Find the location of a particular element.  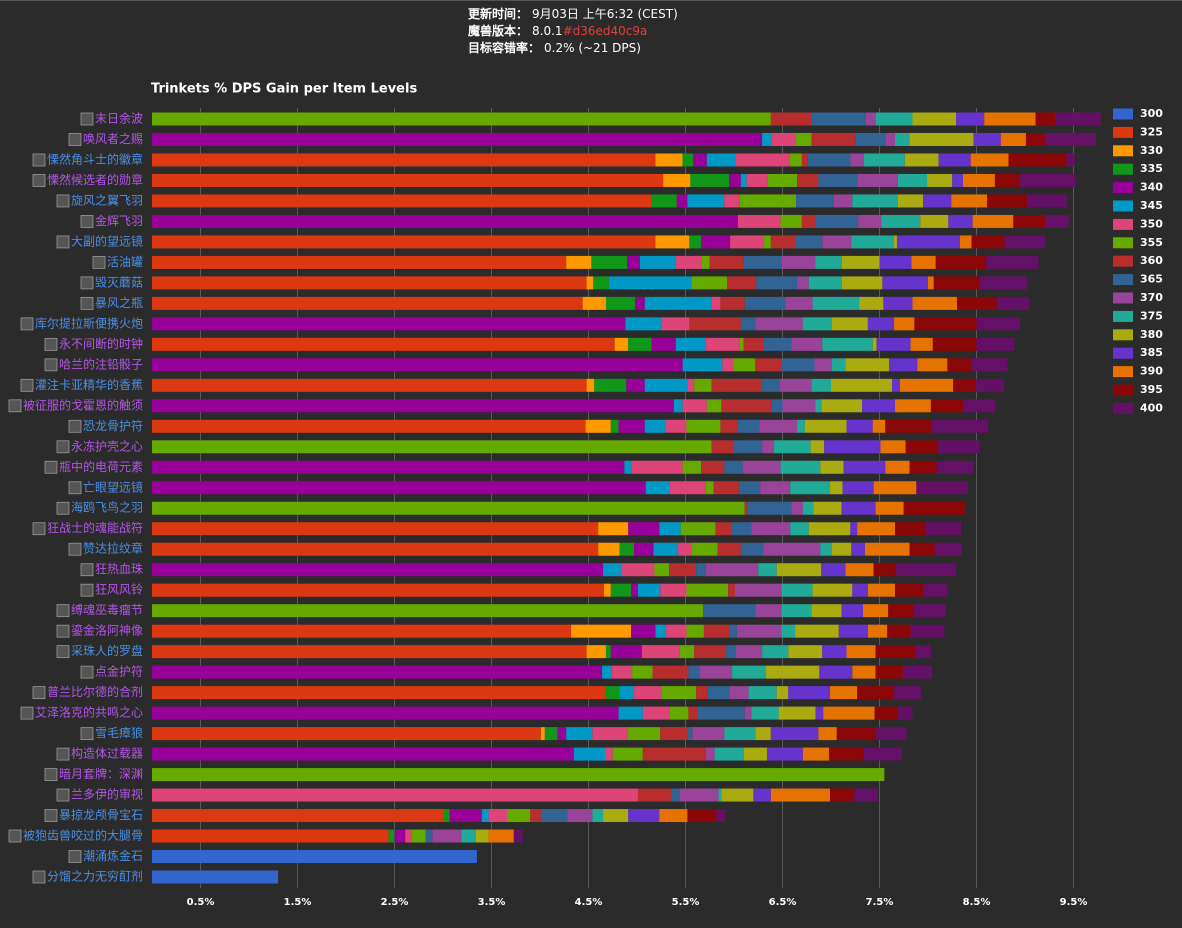

legend-label: 400 is located at coordinates (1151, 407).